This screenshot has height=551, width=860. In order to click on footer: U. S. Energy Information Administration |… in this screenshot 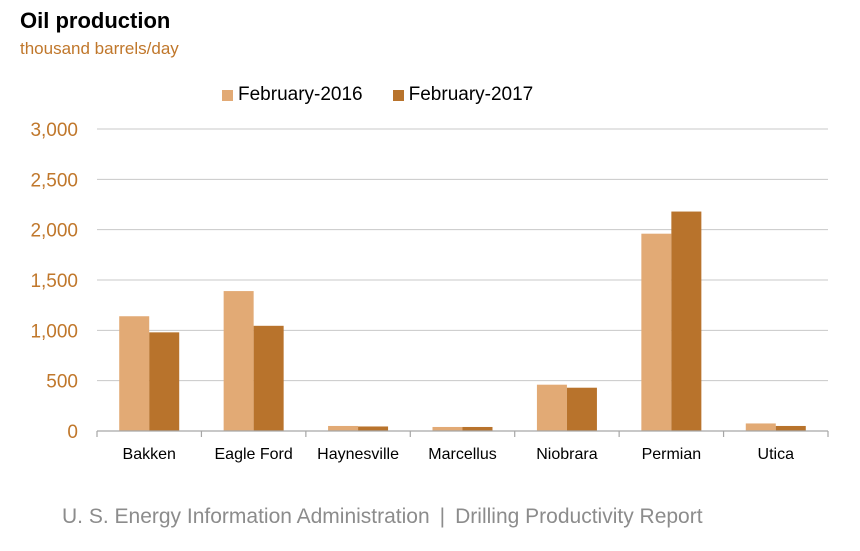, I will do `click(382, 517)`.